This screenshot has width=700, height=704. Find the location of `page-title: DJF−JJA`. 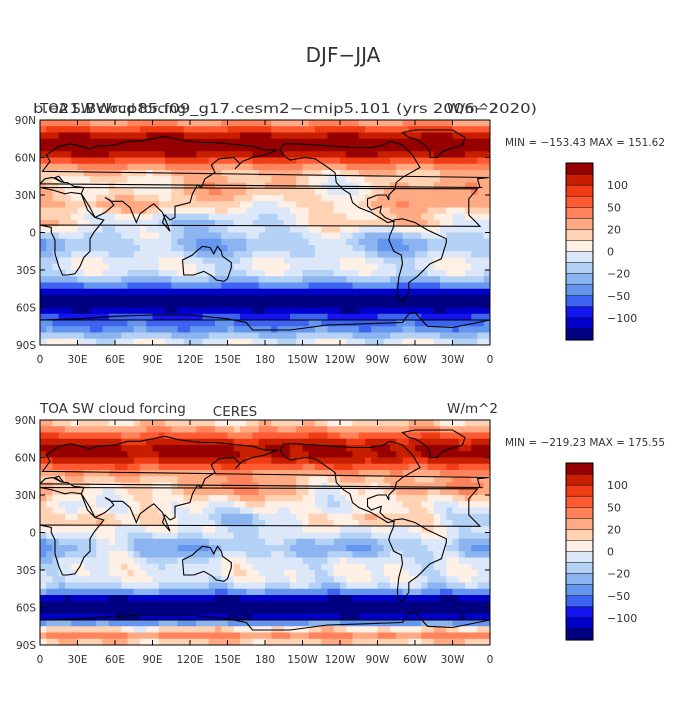

page-title: DJF−JJA is located at coordinates (343, 55).